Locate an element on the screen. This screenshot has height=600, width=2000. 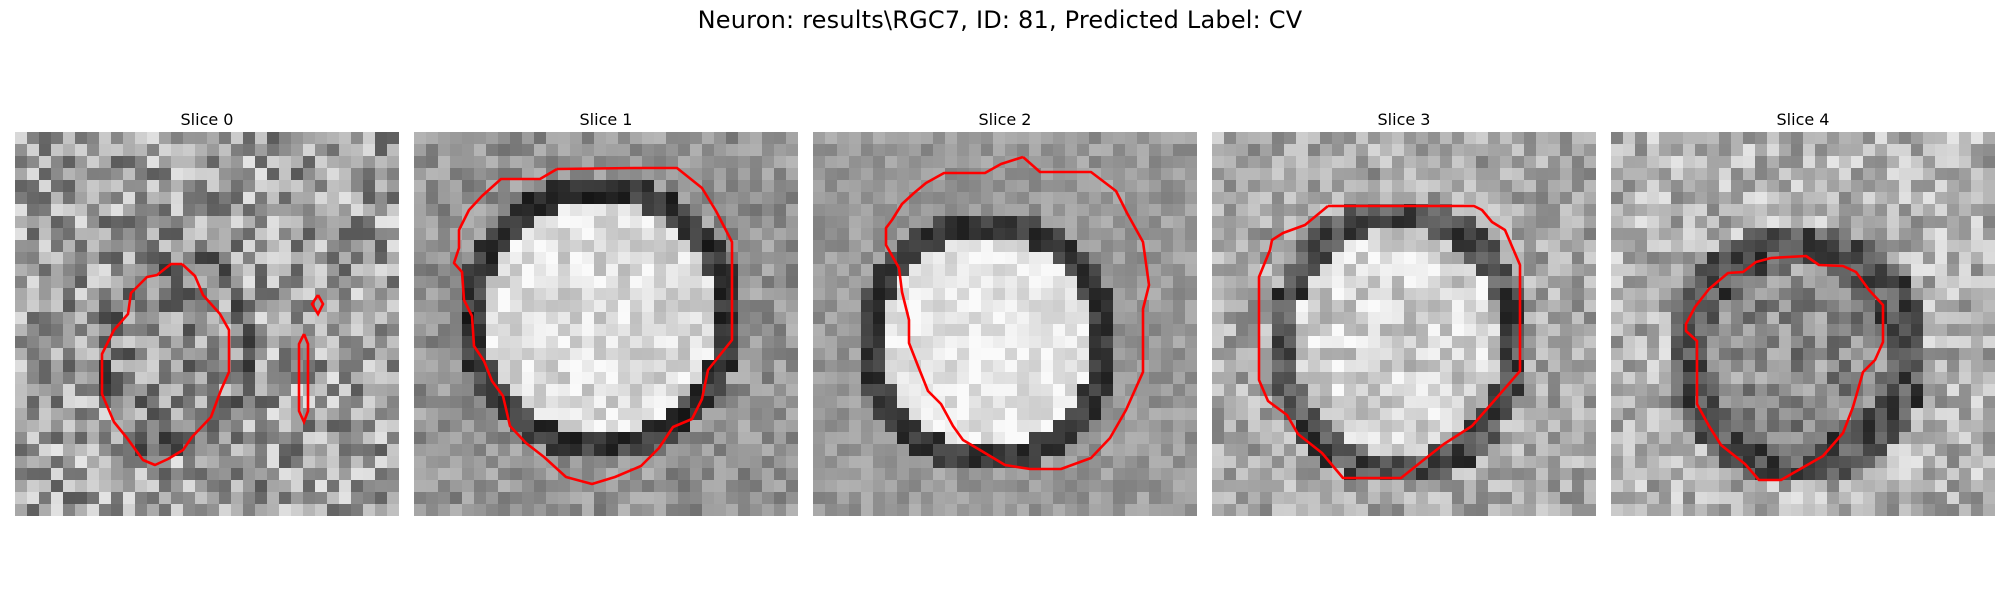
slice-title-2: Slice 2 is located at coordinates (1005, 119).